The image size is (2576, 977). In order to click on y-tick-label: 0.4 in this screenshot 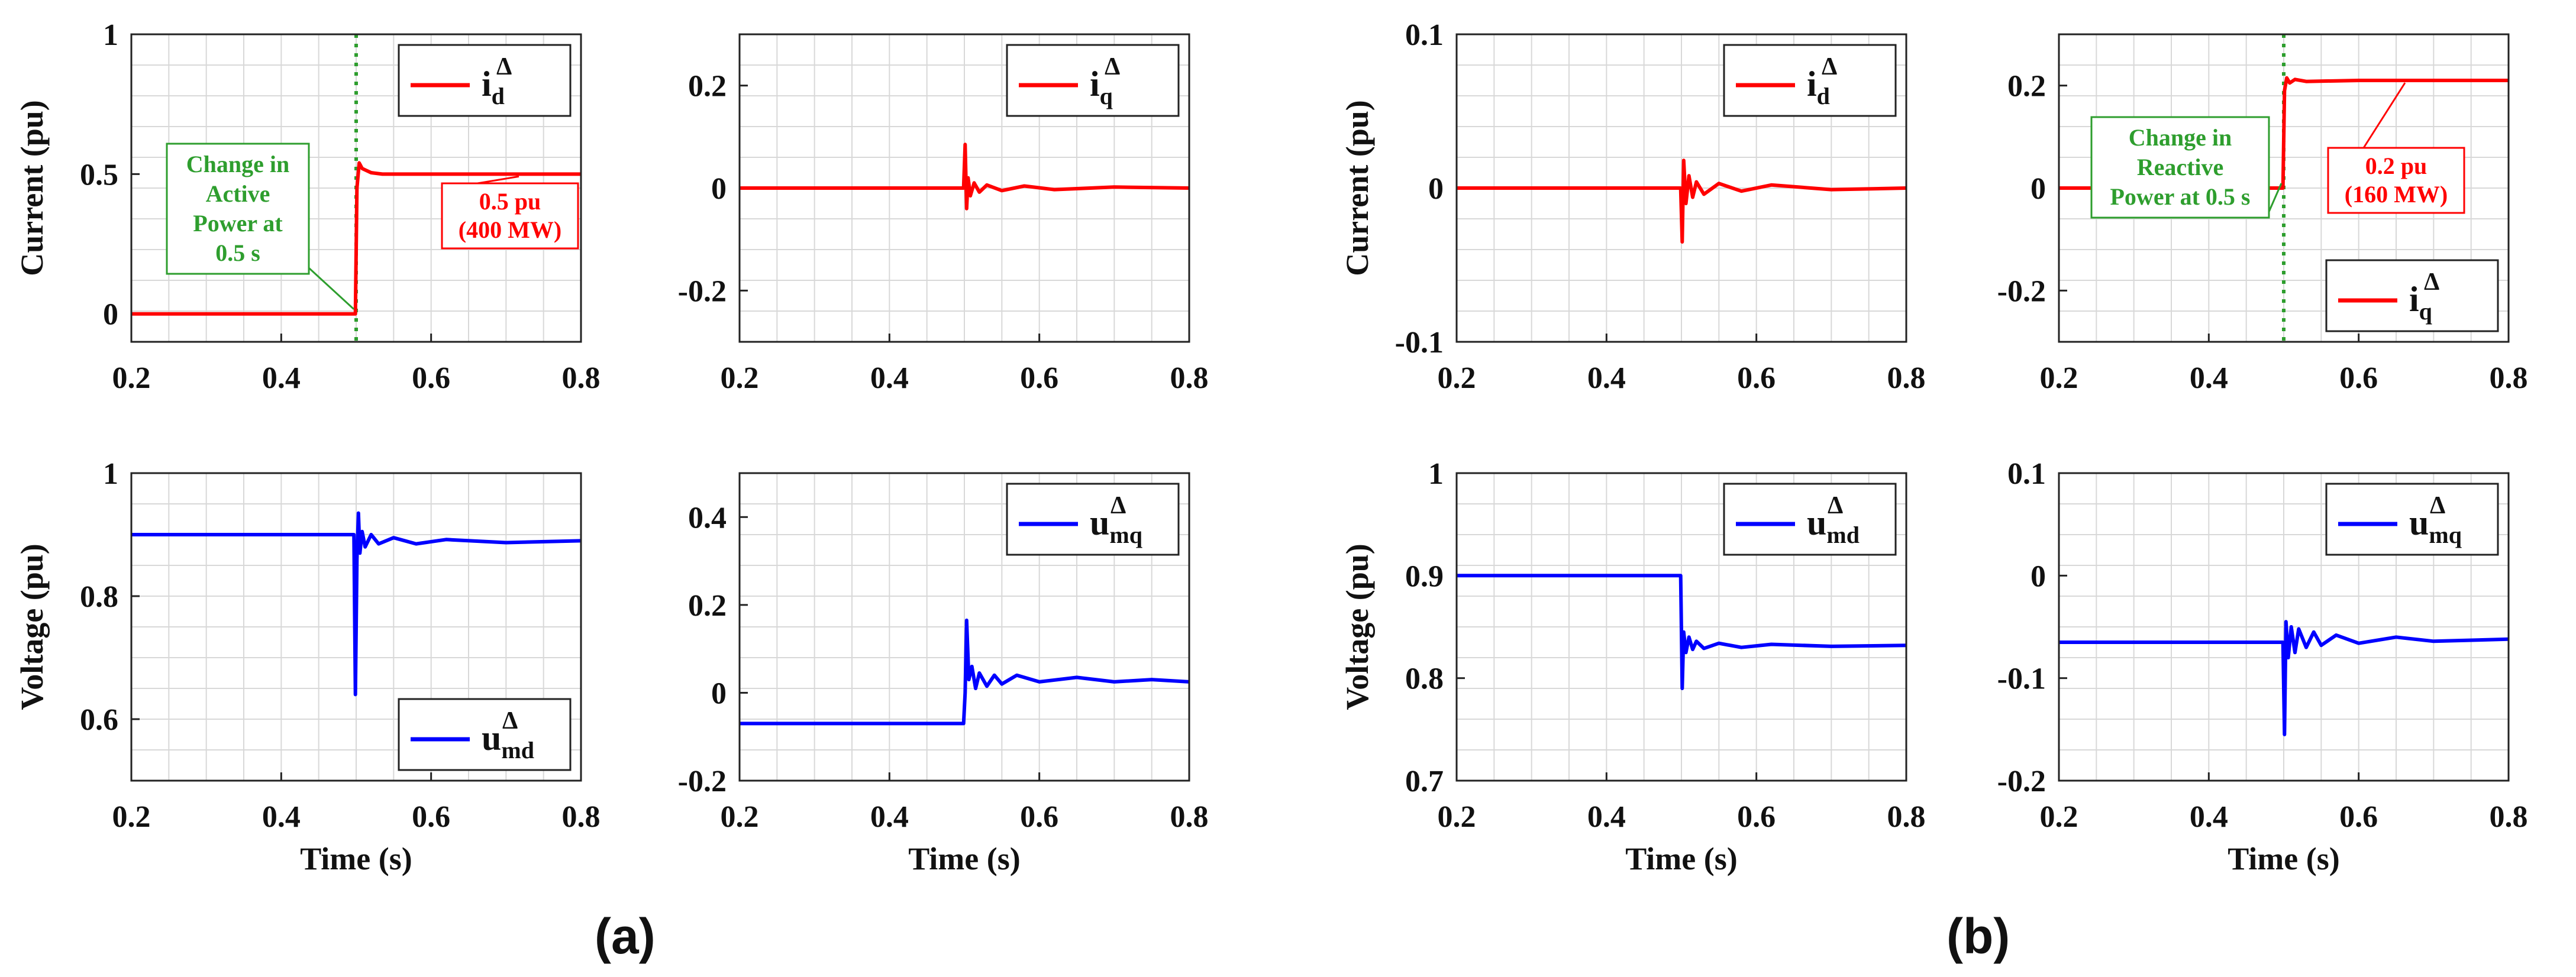, I will do `click(707, 518)`.